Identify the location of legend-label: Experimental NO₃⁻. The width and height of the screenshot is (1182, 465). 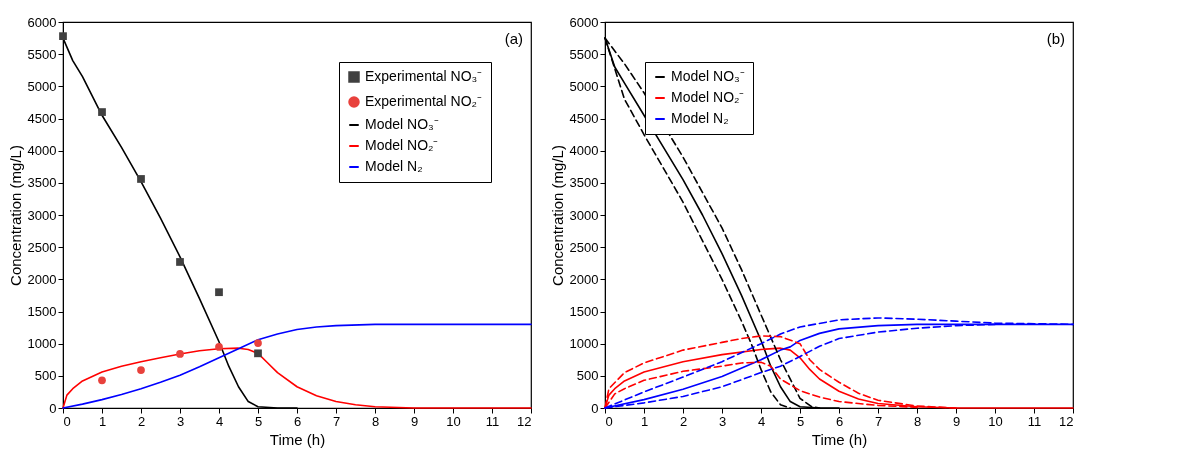
(424, 76).